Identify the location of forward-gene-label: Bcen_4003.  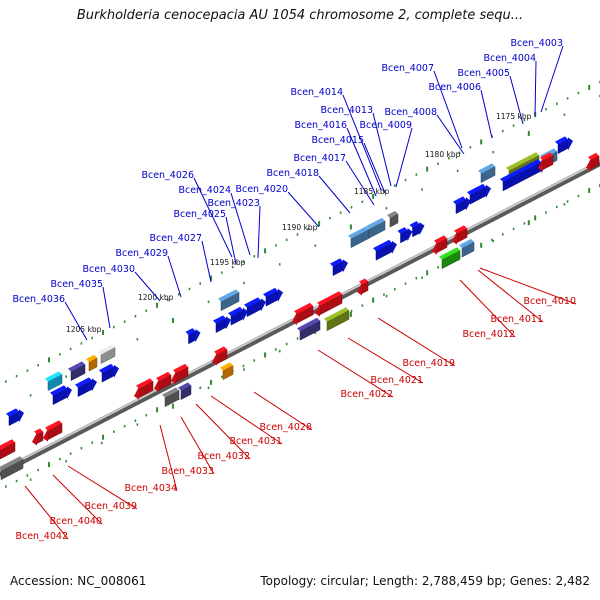
(536, 43).